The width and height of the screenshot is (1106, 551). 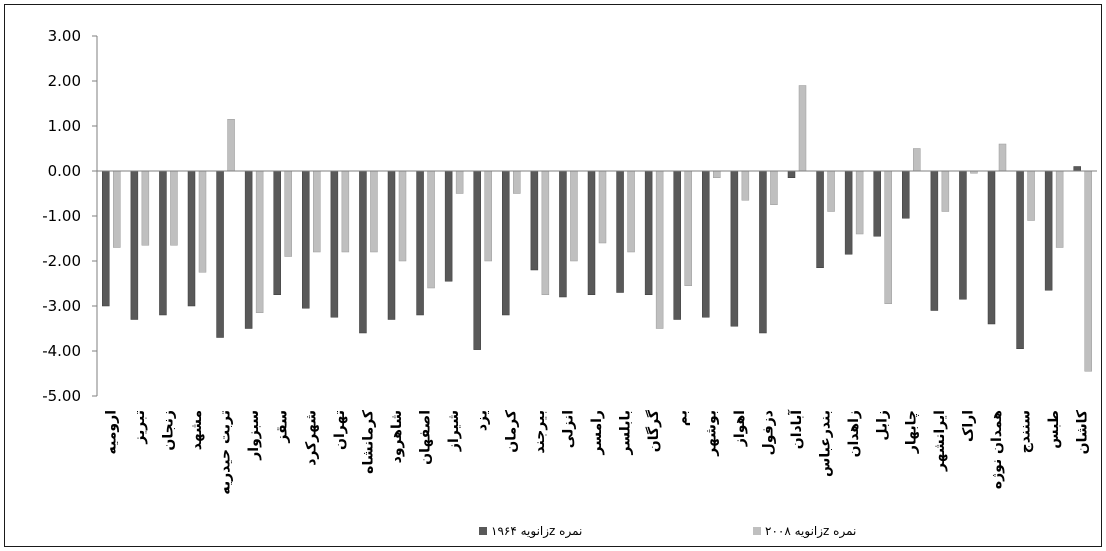 I want to click on legend-swatch-series-2008, so click(x=757, y=531).